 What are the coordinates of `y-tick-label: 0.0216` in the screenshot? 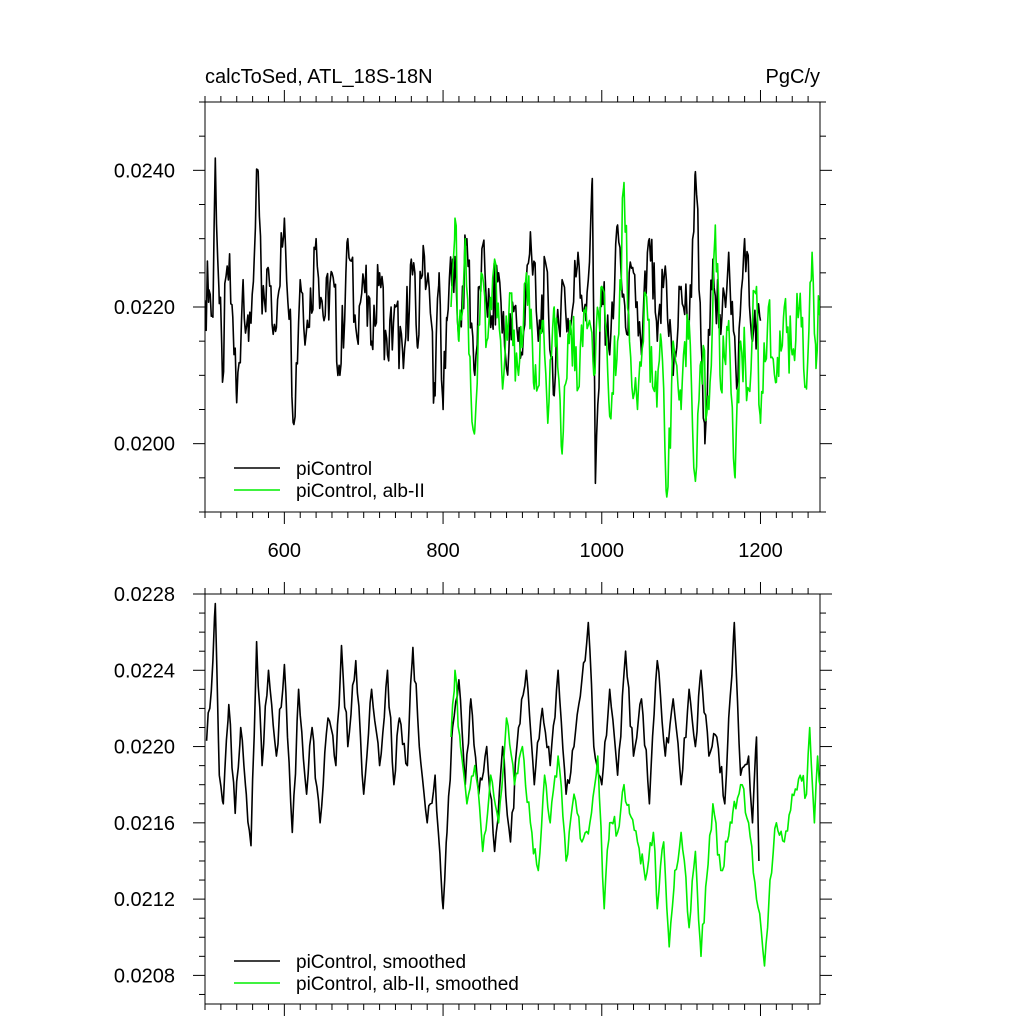 It's located at (144, 824).